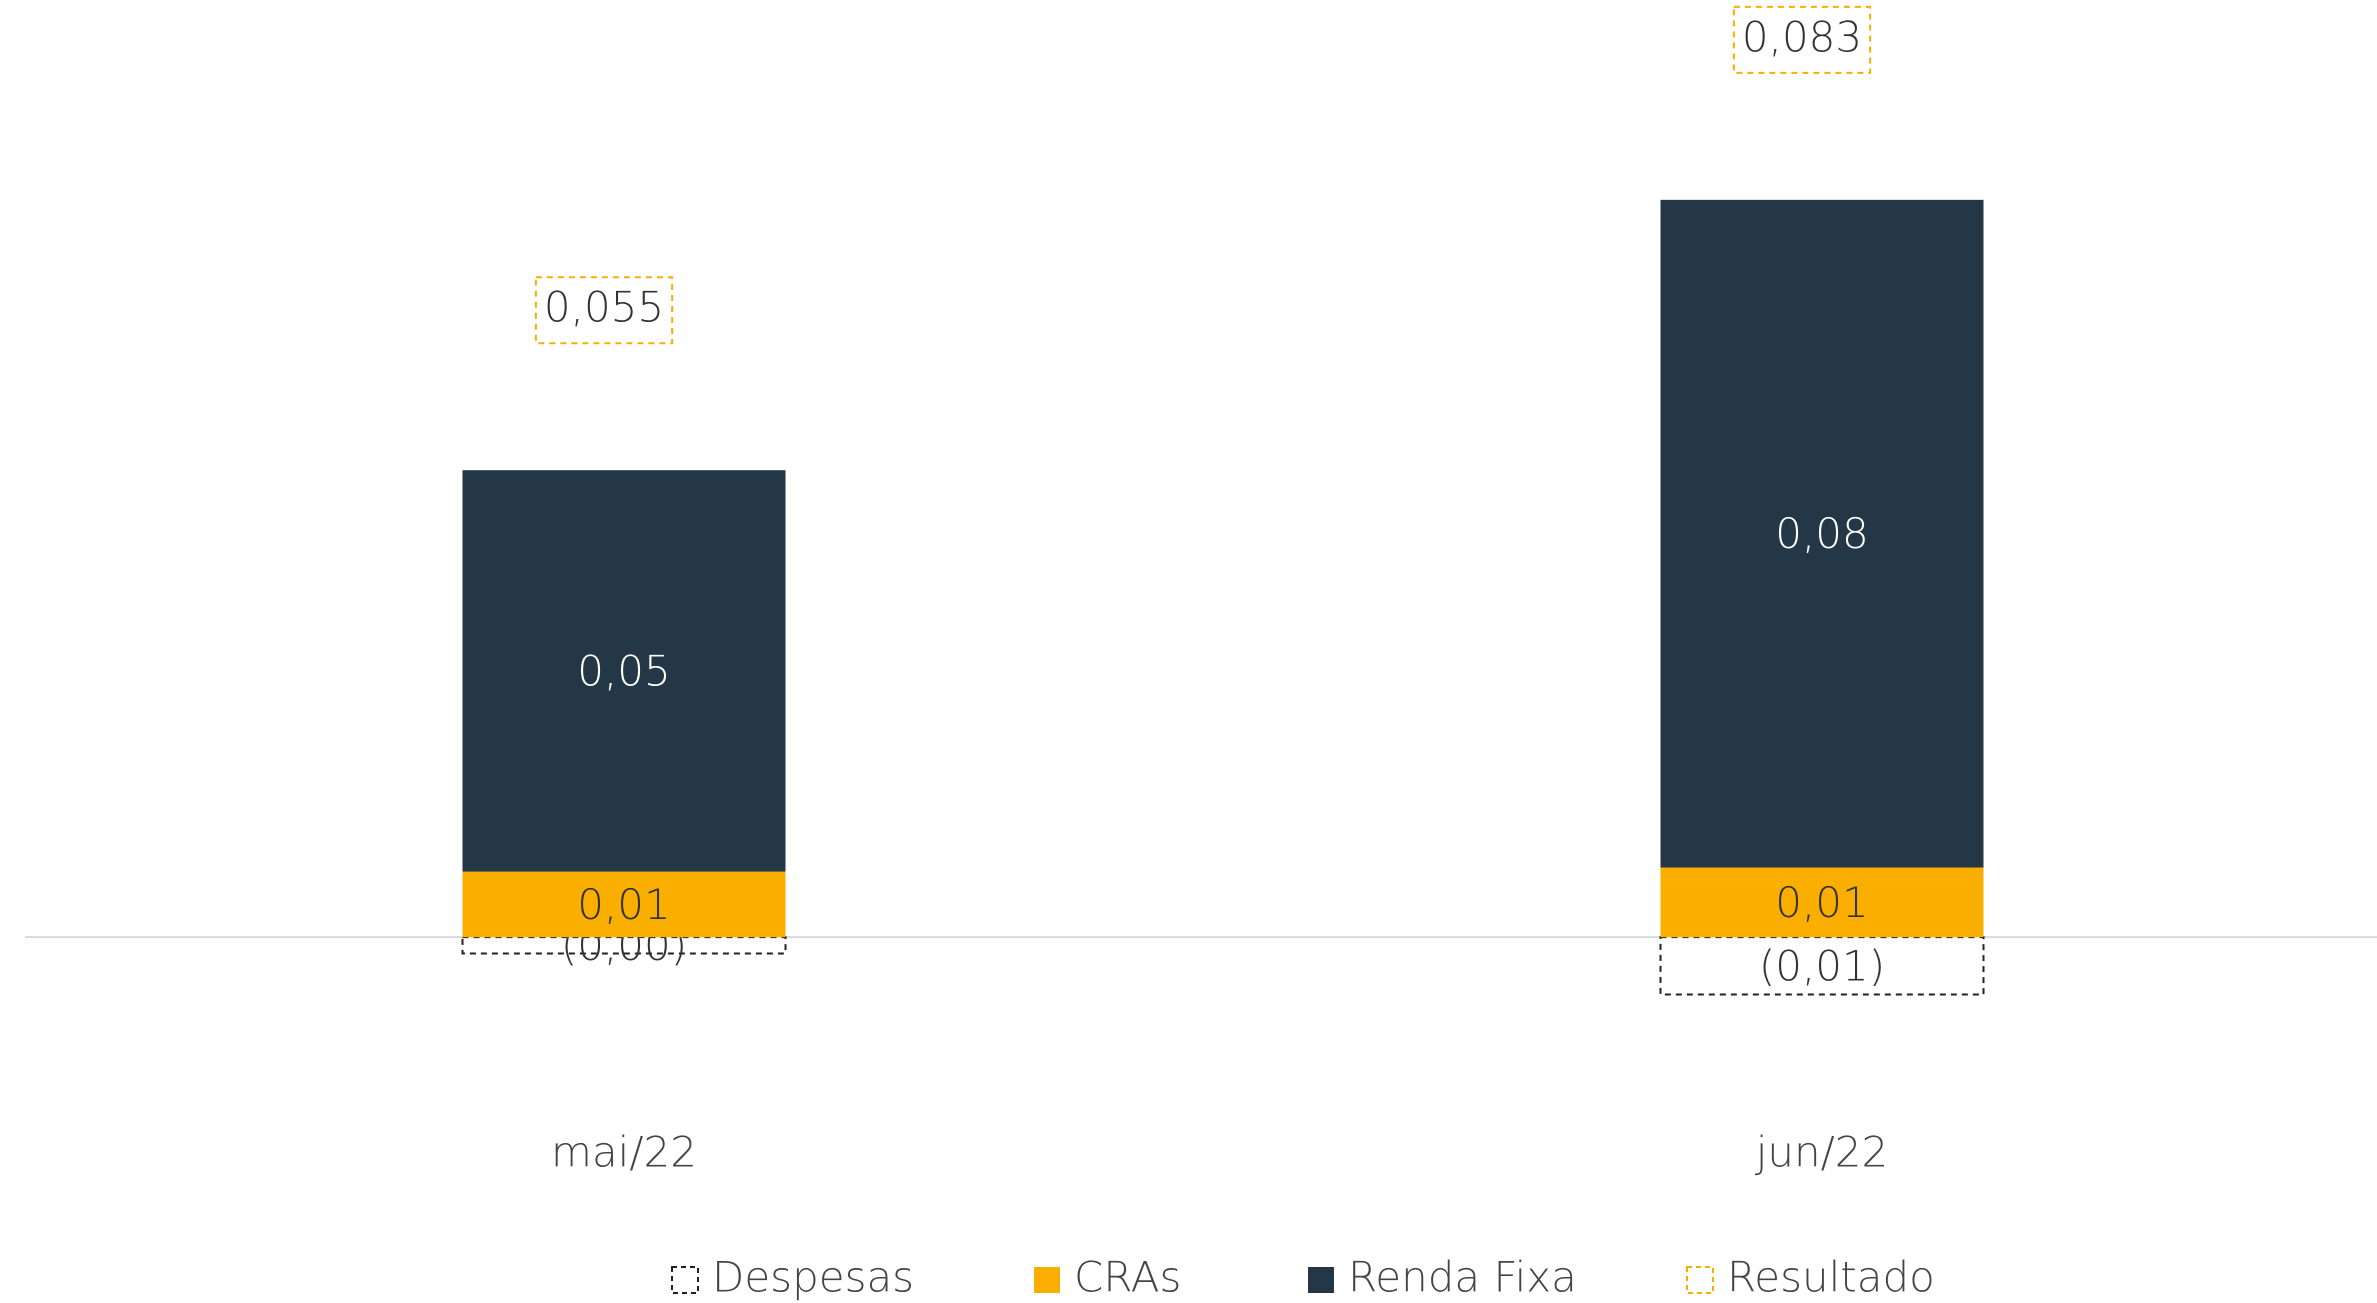 Image resolution: width=2377 pixels, height=1303 pixels. Describe the element at coordinates (1831, 1277) in the screenshot. I see `legend-label: Resultado` at that location.